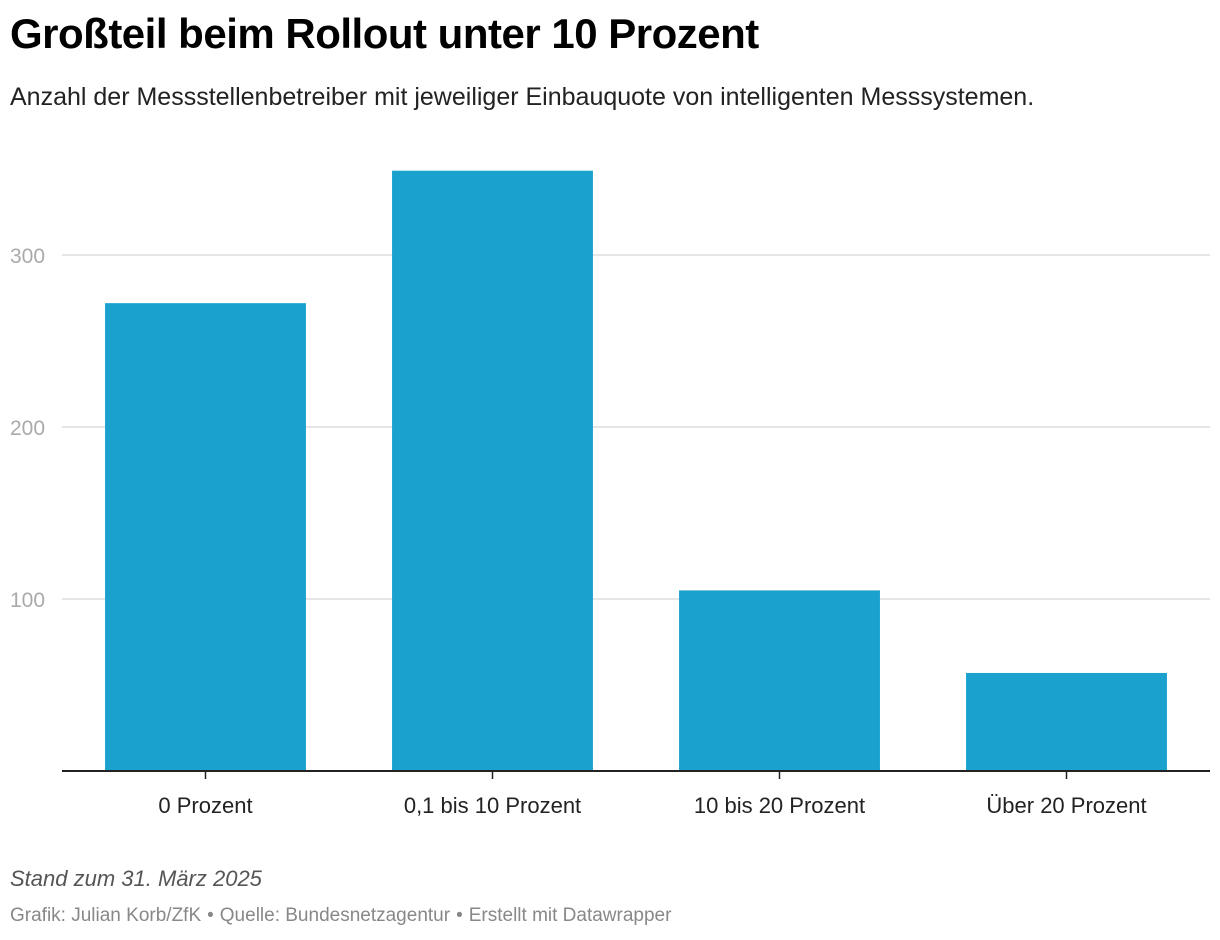  What do you see at coordinates (492, 805) in the screenshot?
I see `x-category-label: 0,1 bis 10 Prozent` at bounding box center [492, 805].